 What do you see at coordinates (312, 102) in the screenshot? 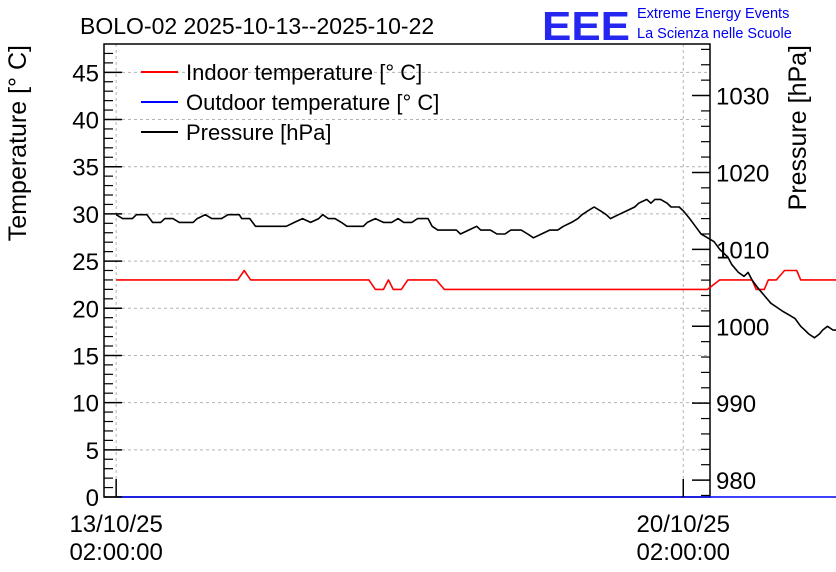
I see `legend-label-outdoor: Outdoor temperature [° C]` at bounding box center [312, 102].